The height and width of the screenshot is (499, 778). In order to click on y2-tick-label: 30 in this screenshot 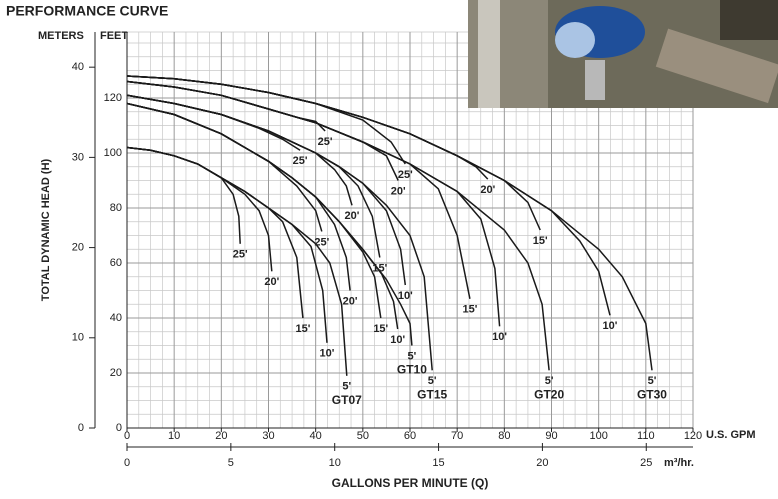, I will do `click(78, 157)`.